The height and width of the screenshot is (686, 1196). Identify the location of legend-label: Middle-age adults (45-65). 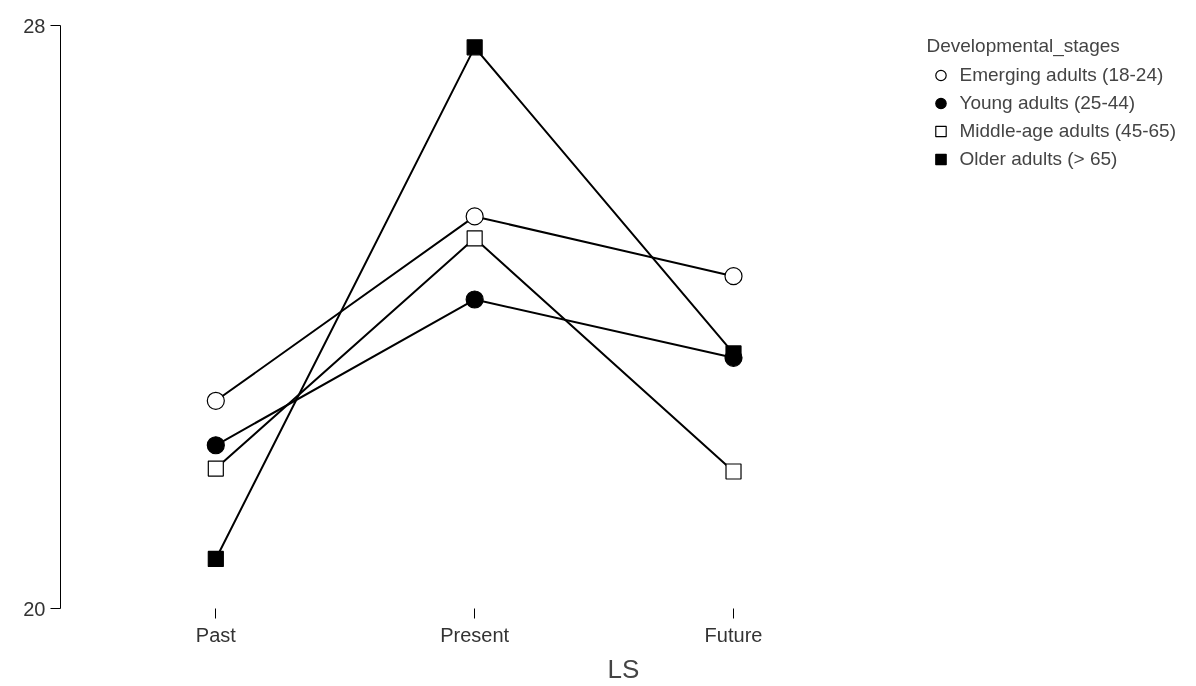
(1067, 131).